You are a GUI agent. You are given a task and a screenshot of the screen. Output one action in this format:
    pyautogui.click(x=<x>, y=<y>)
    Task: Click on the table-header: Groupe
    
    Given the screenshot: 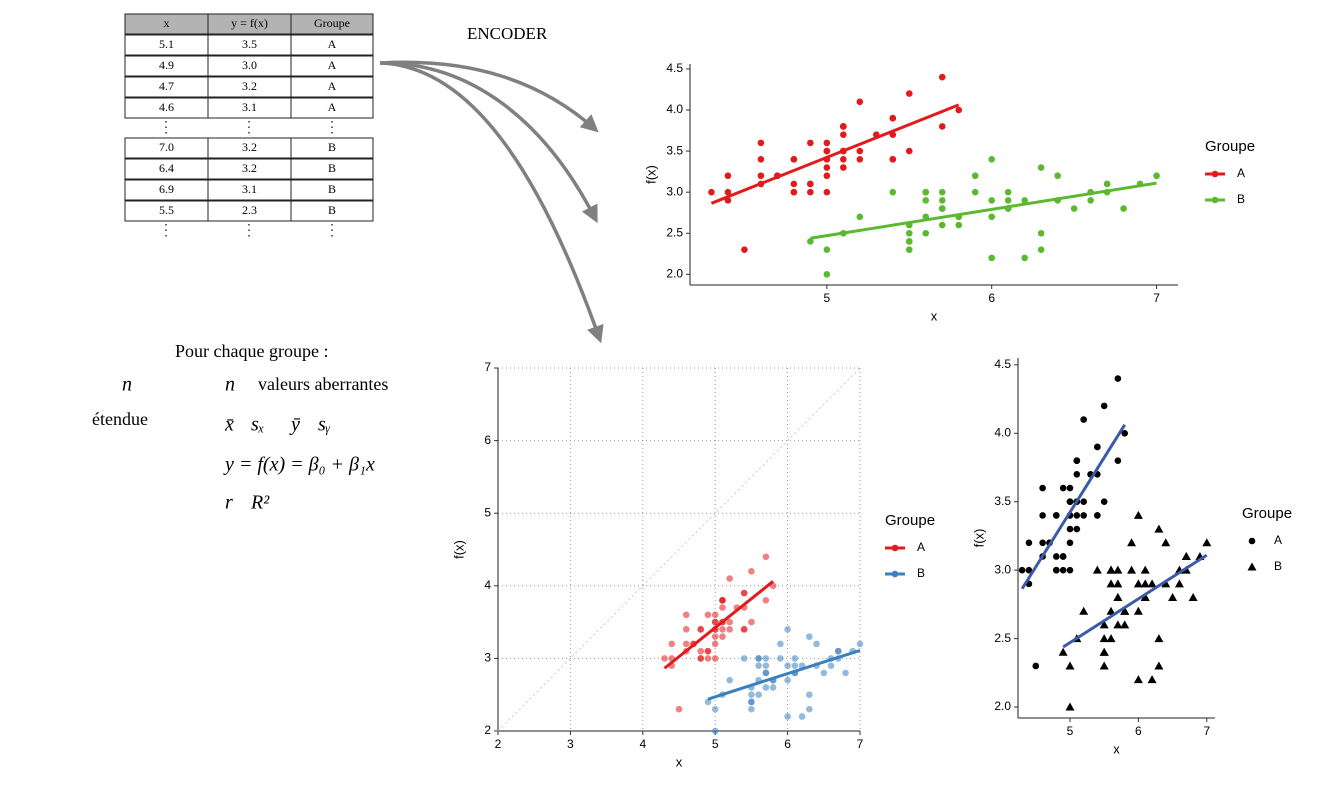 What is the action you would take?
    pyautogui.click(x=332, y=23)
    